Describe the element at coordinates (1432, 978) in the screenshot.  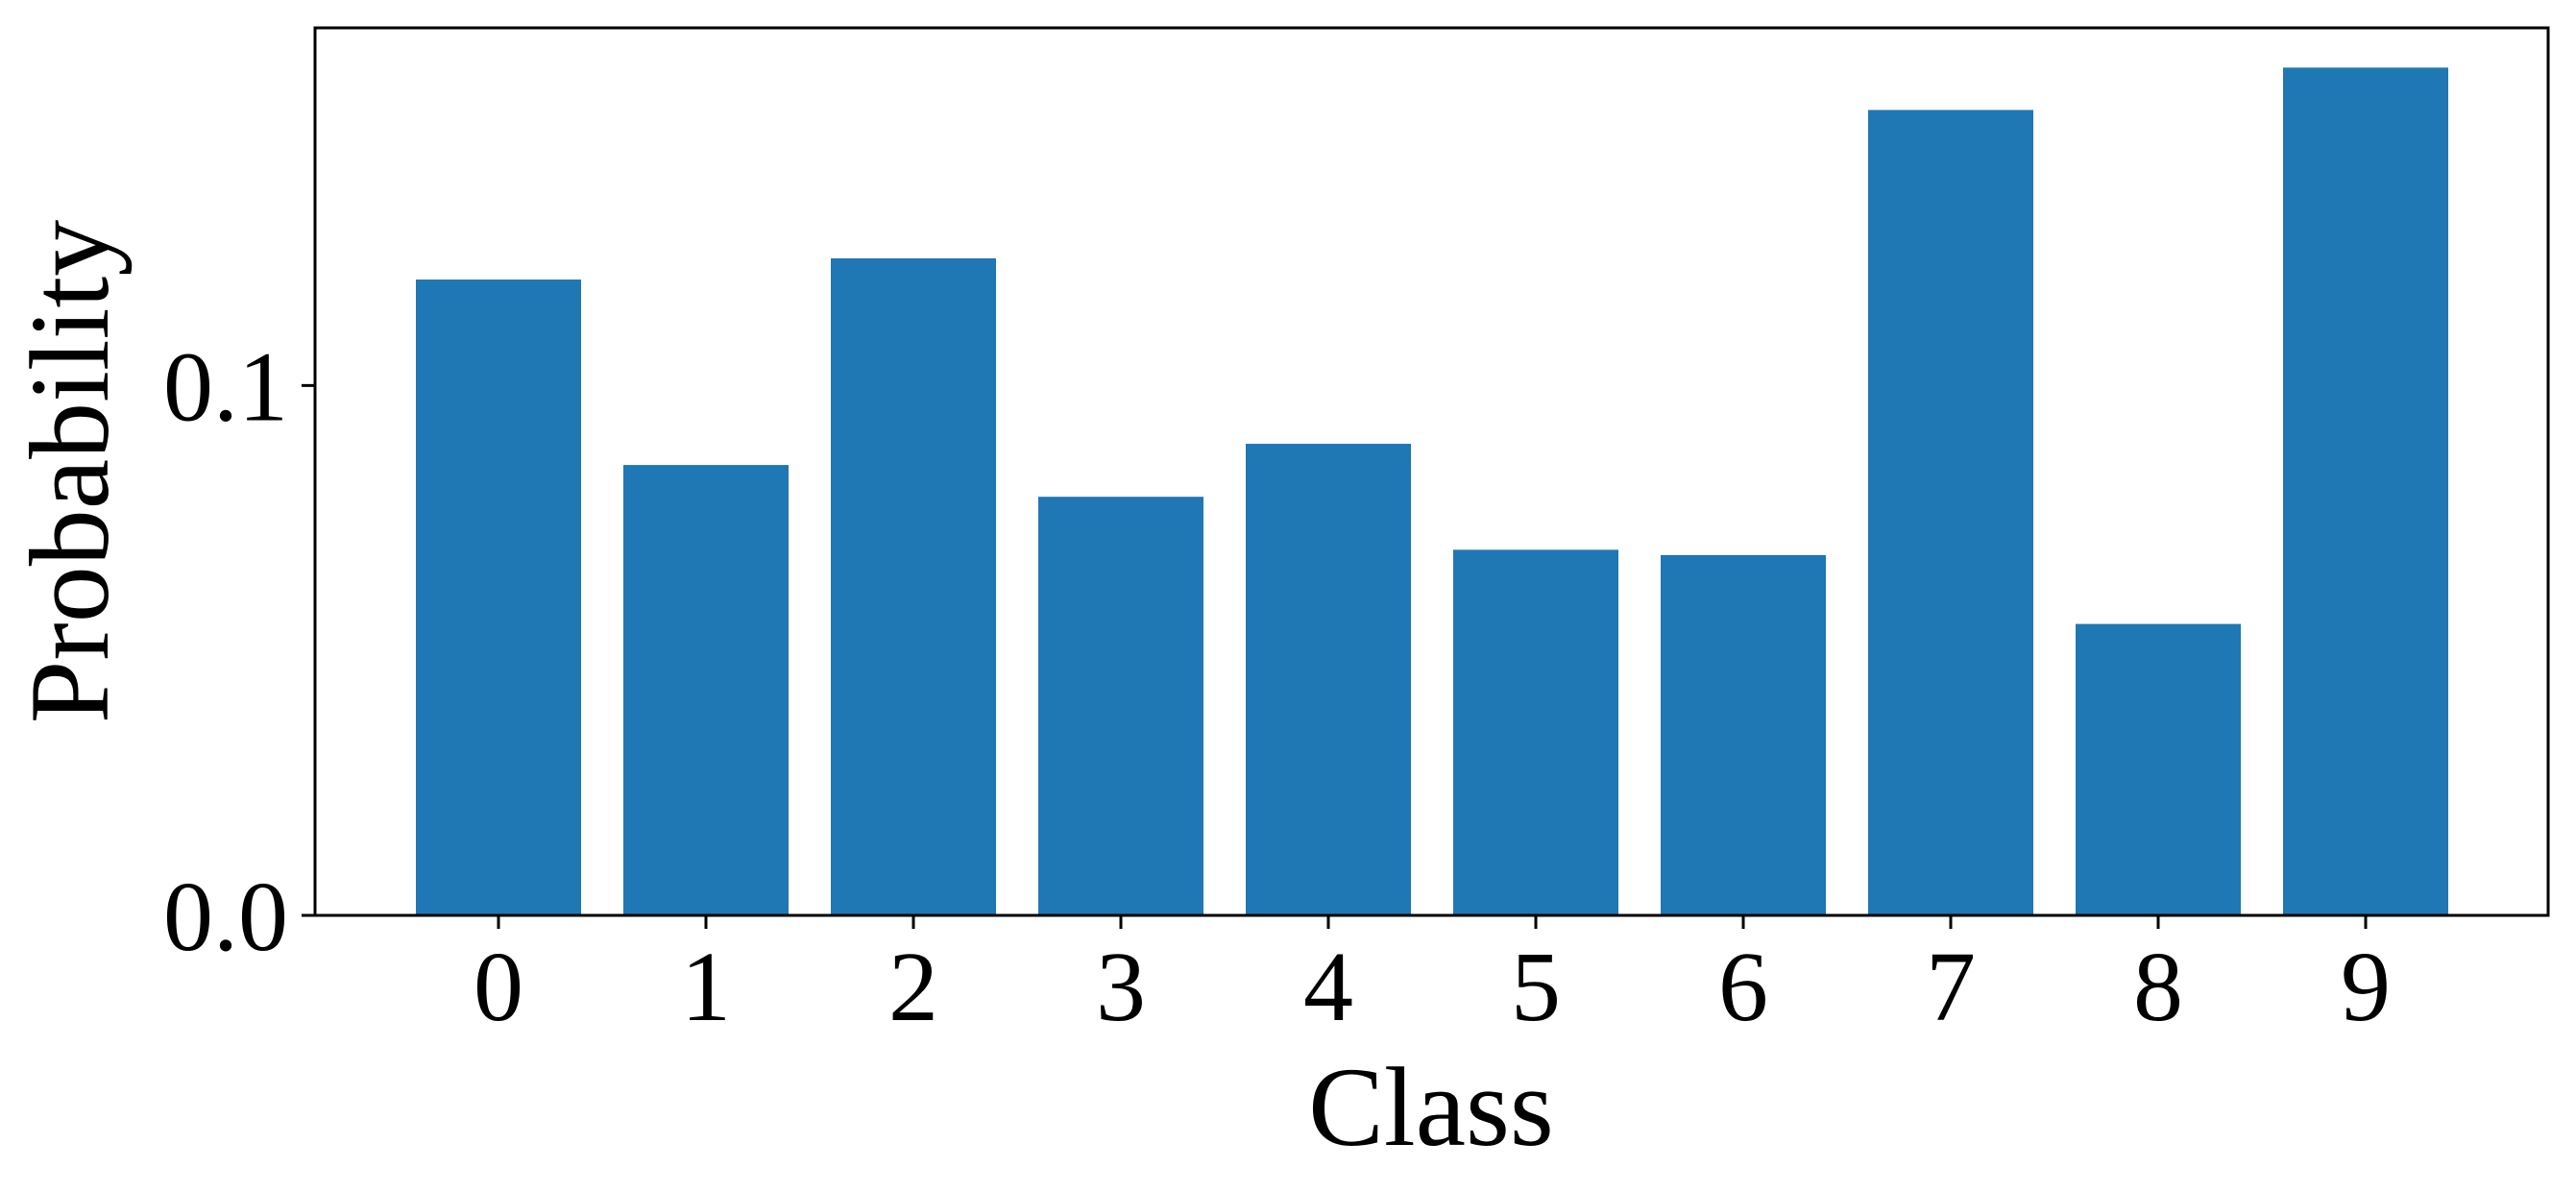
I see `x-ticks-group: 0 1 2 3 4 5 6 7 8 9` at that location.